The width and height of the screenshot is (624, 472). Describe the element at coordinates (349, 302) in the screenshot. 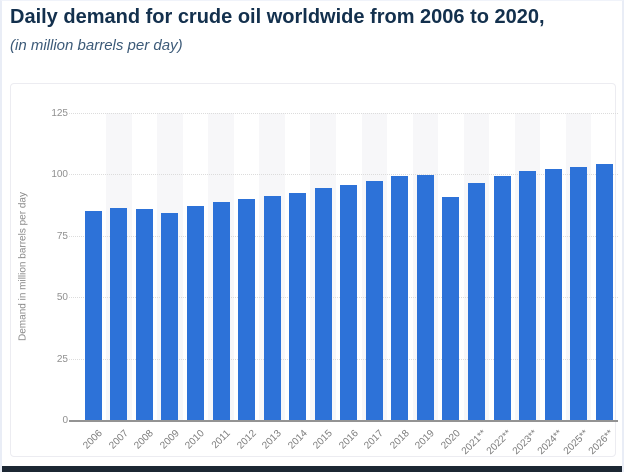

I see `bar-2016` at that location.